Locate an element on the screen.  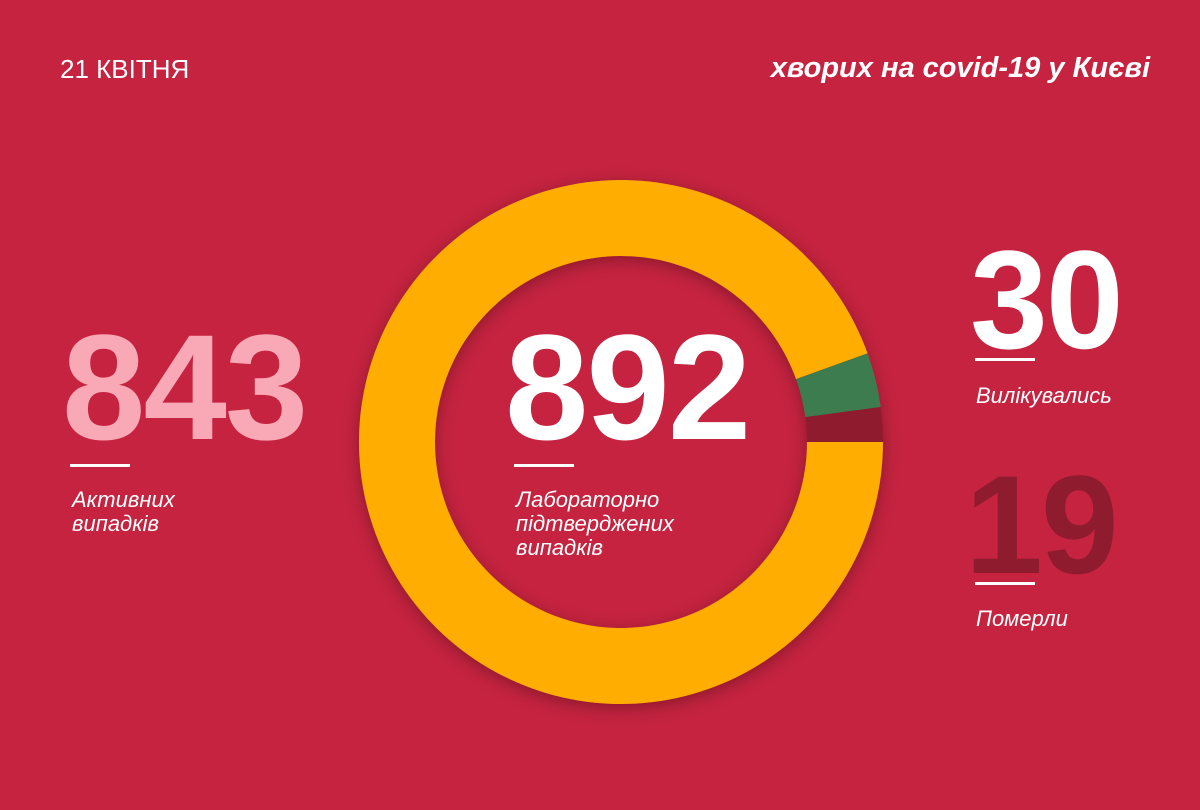
title: хворих на covid-19 у Києві is located at coordinates (960, 68).